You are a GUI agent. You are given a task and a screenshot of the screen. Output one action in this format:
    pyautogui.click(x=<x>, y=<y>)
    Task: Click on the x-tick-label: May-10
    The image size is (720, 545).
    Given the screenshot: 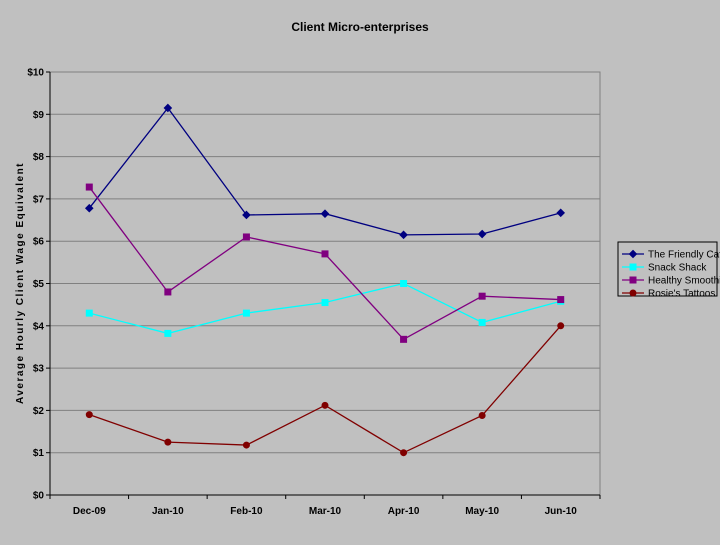 What is the action you would take?
    pyautogui.click(x=482, y=511)
    